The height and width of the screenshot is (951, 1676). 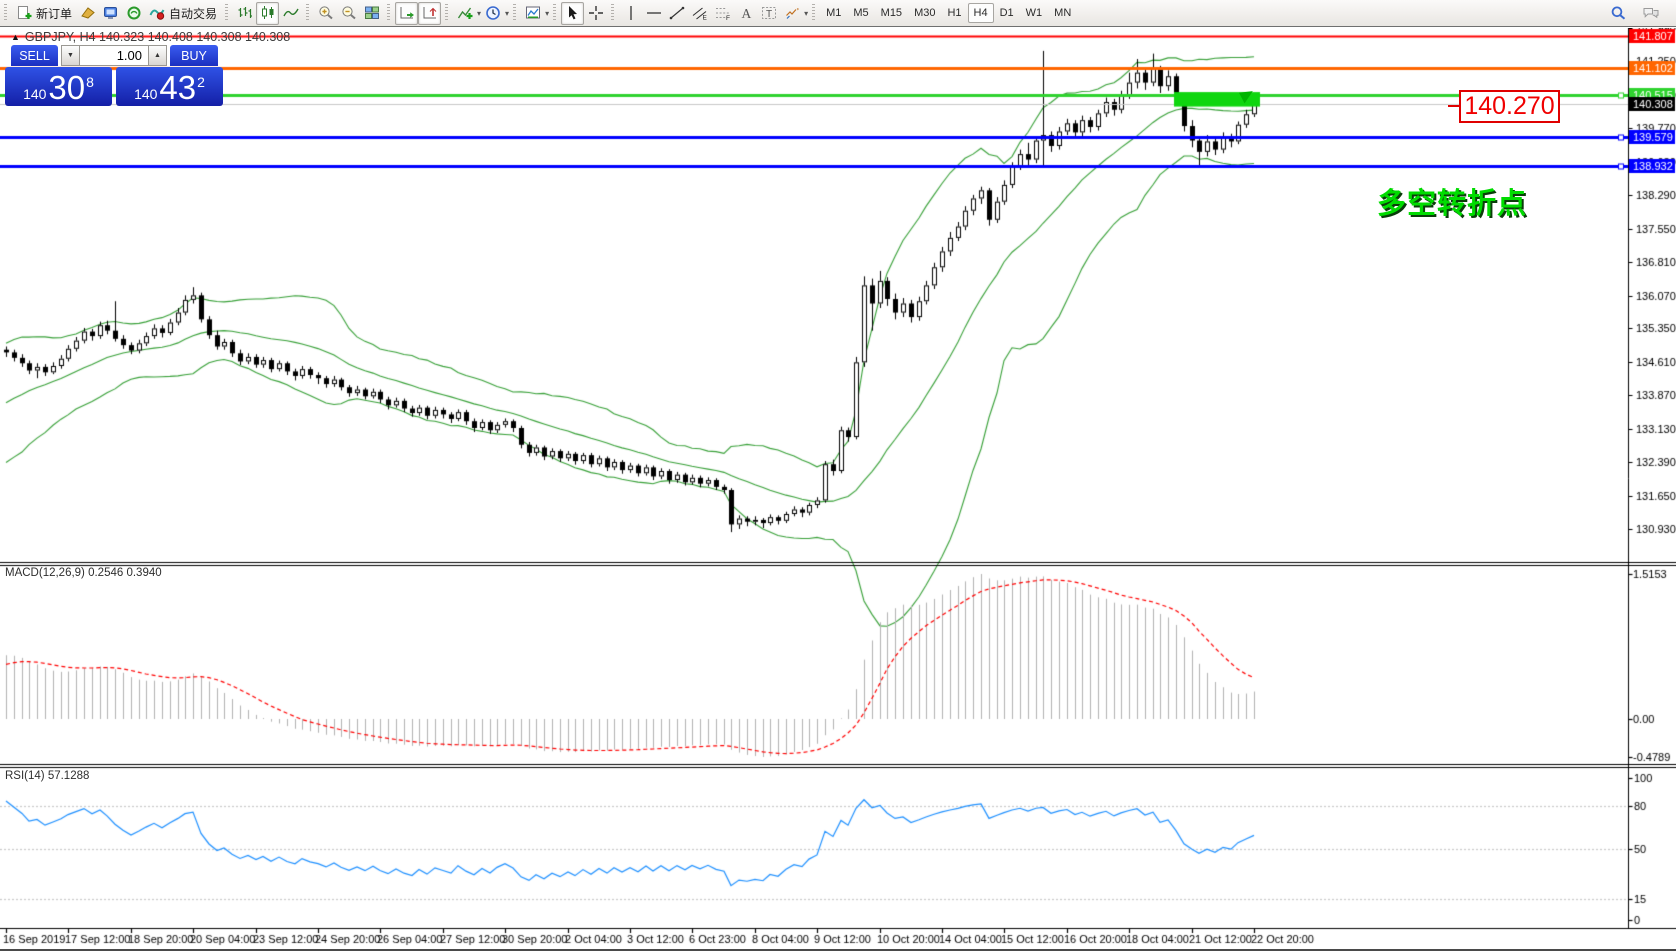 I want to click on buy-price-big-figure: 140, so click(x=146, y=94).